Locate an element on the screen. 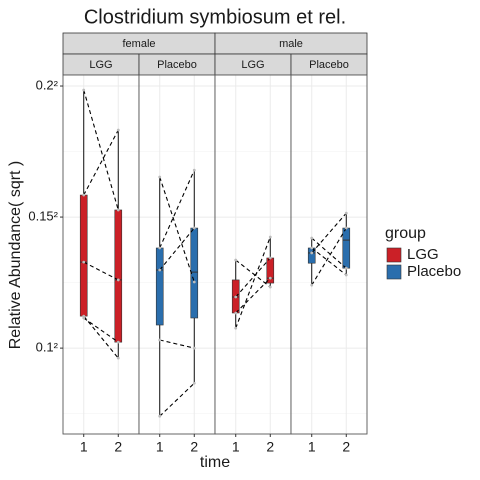 Image resolution: width=480 pixels, height=480 pixels. panel-border is located at coordinates (329, 254).